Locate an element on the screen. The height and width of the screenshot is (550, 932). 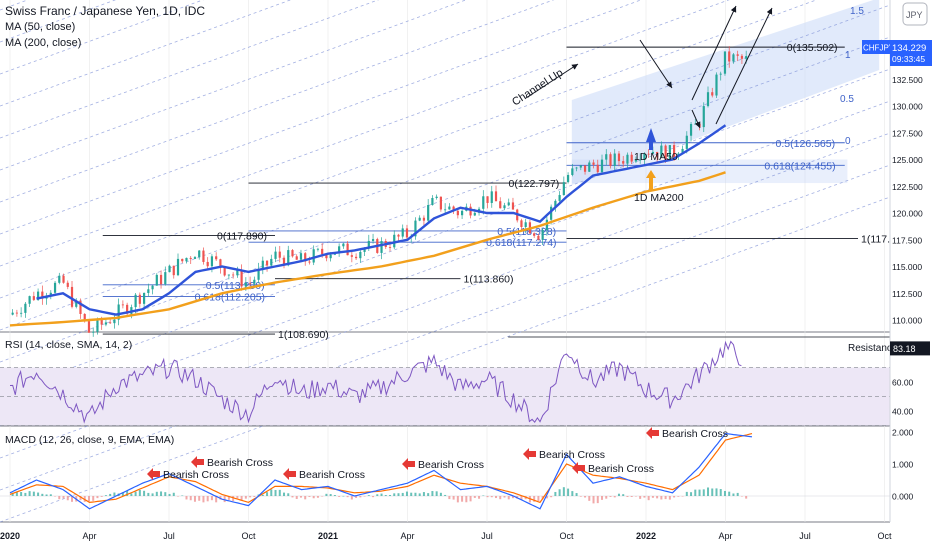
time-tick-label: Oct is located at coordinates (884, 536).